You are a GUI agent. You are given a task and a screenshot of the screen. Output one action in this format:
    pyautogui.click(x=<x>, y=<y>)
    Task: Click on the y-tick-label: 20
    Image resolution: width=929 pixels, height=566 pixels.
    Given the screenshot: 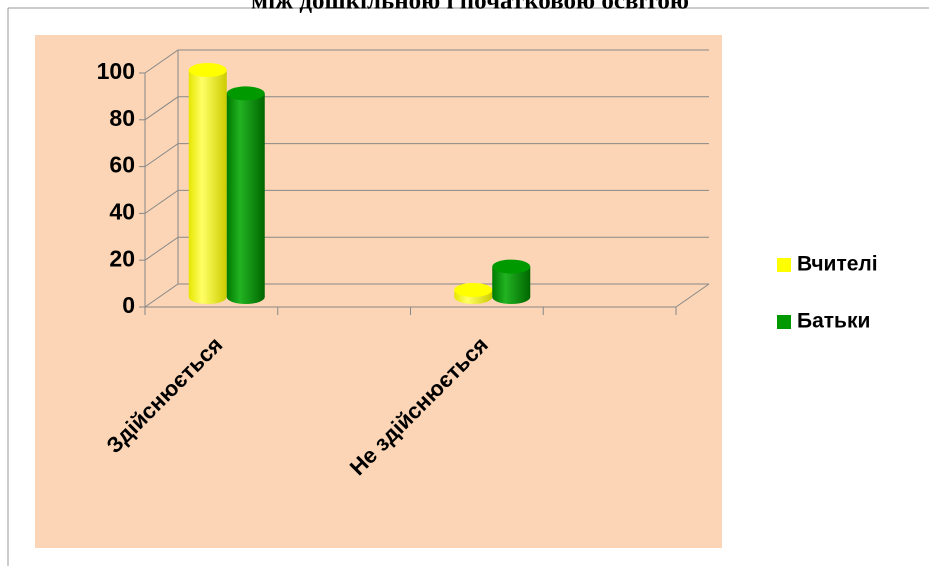 What is the action you would take?
    pyautogui.click(x=122, y=258)
    